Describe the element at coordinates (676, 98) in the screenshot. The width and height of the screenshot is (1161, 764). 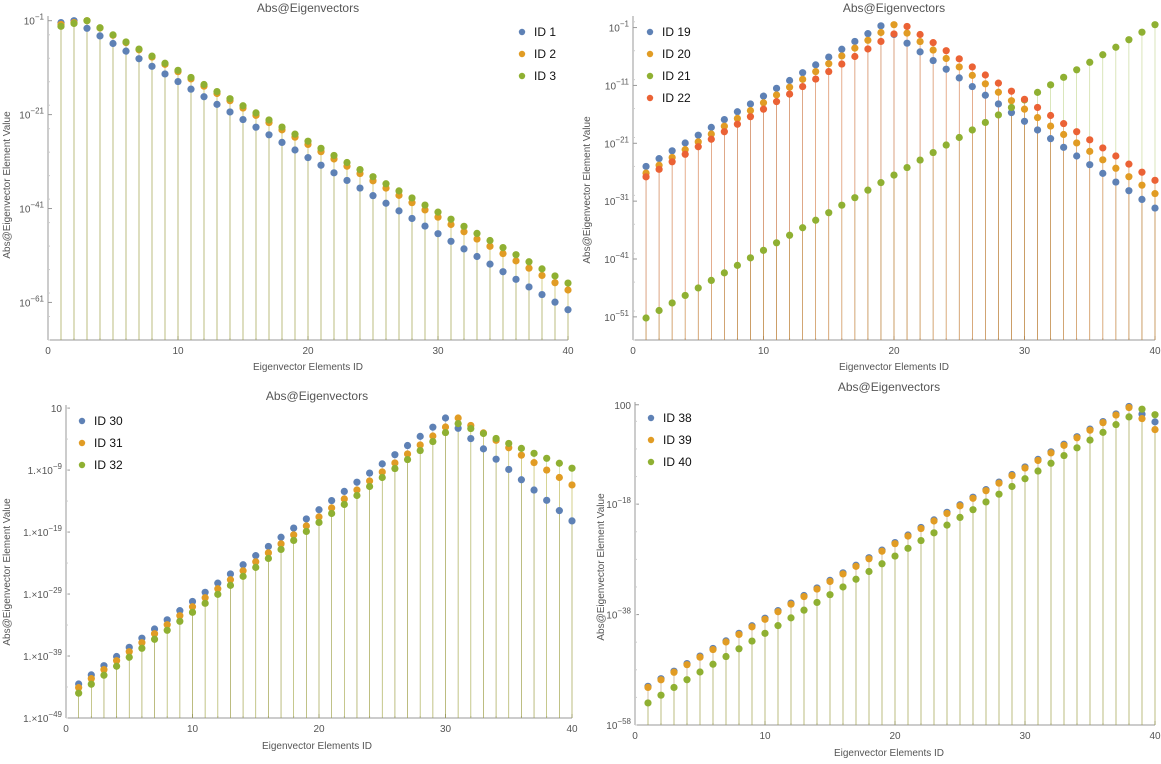
I see `legend-label: ID 22` at that location.